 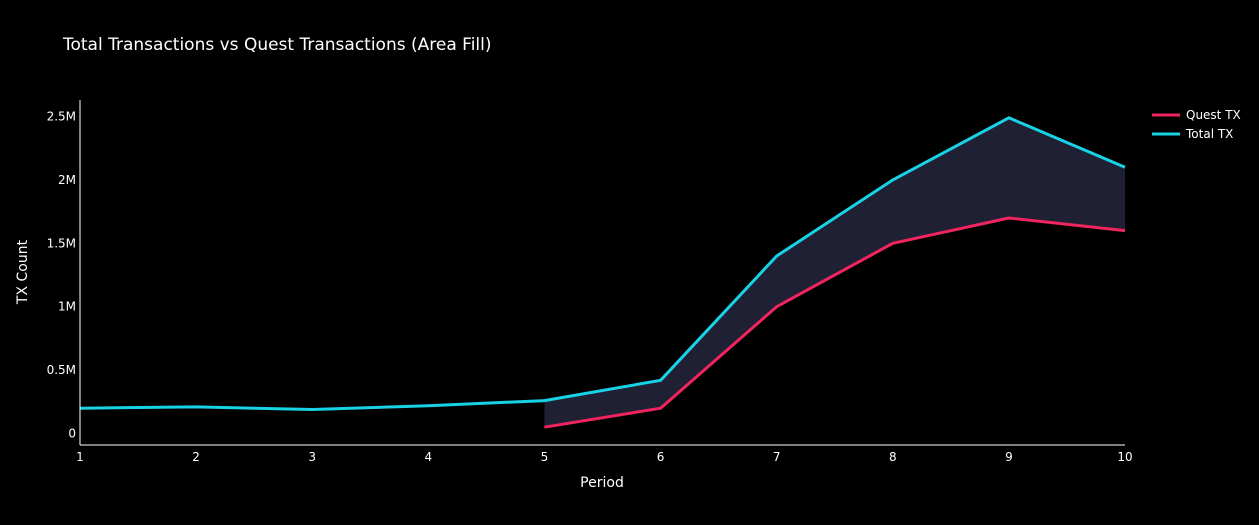 What do you see at coordinates (1124, 457) in the screenshot?
I see `x-tick-label: 10` at bounding box center [1124, 457].